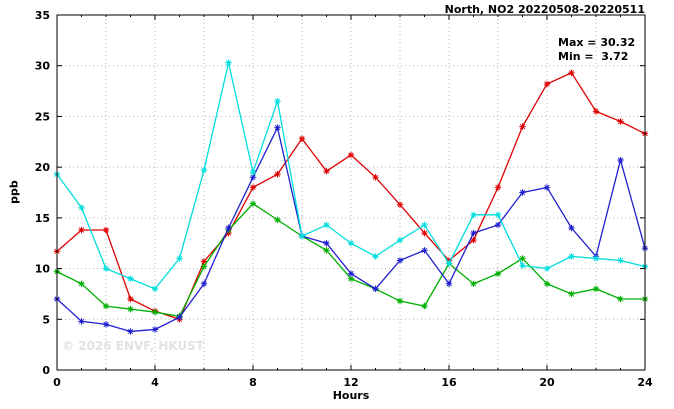  Describe the element at coordinates (645, 382) in the screenshot. I see `svg-text: 24` at that location.